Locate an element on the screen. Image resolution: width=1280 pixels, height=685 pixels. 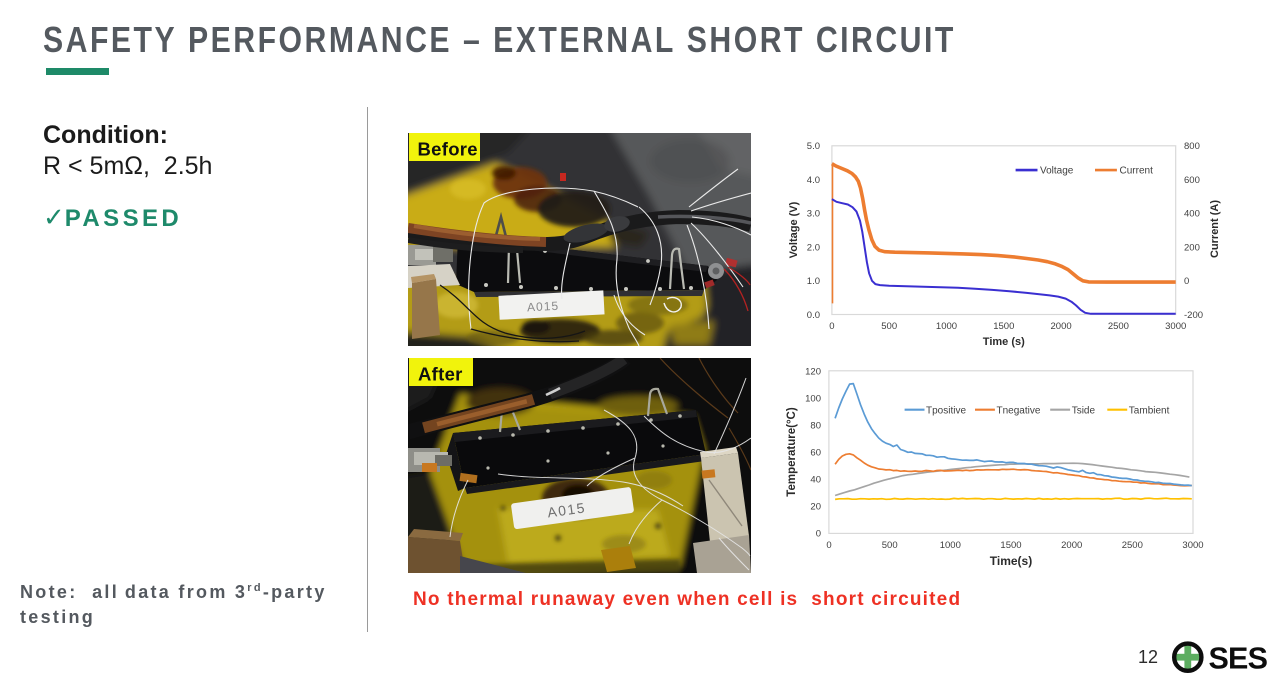
svg-text: 5.0 is located at coordinates (813, 146).